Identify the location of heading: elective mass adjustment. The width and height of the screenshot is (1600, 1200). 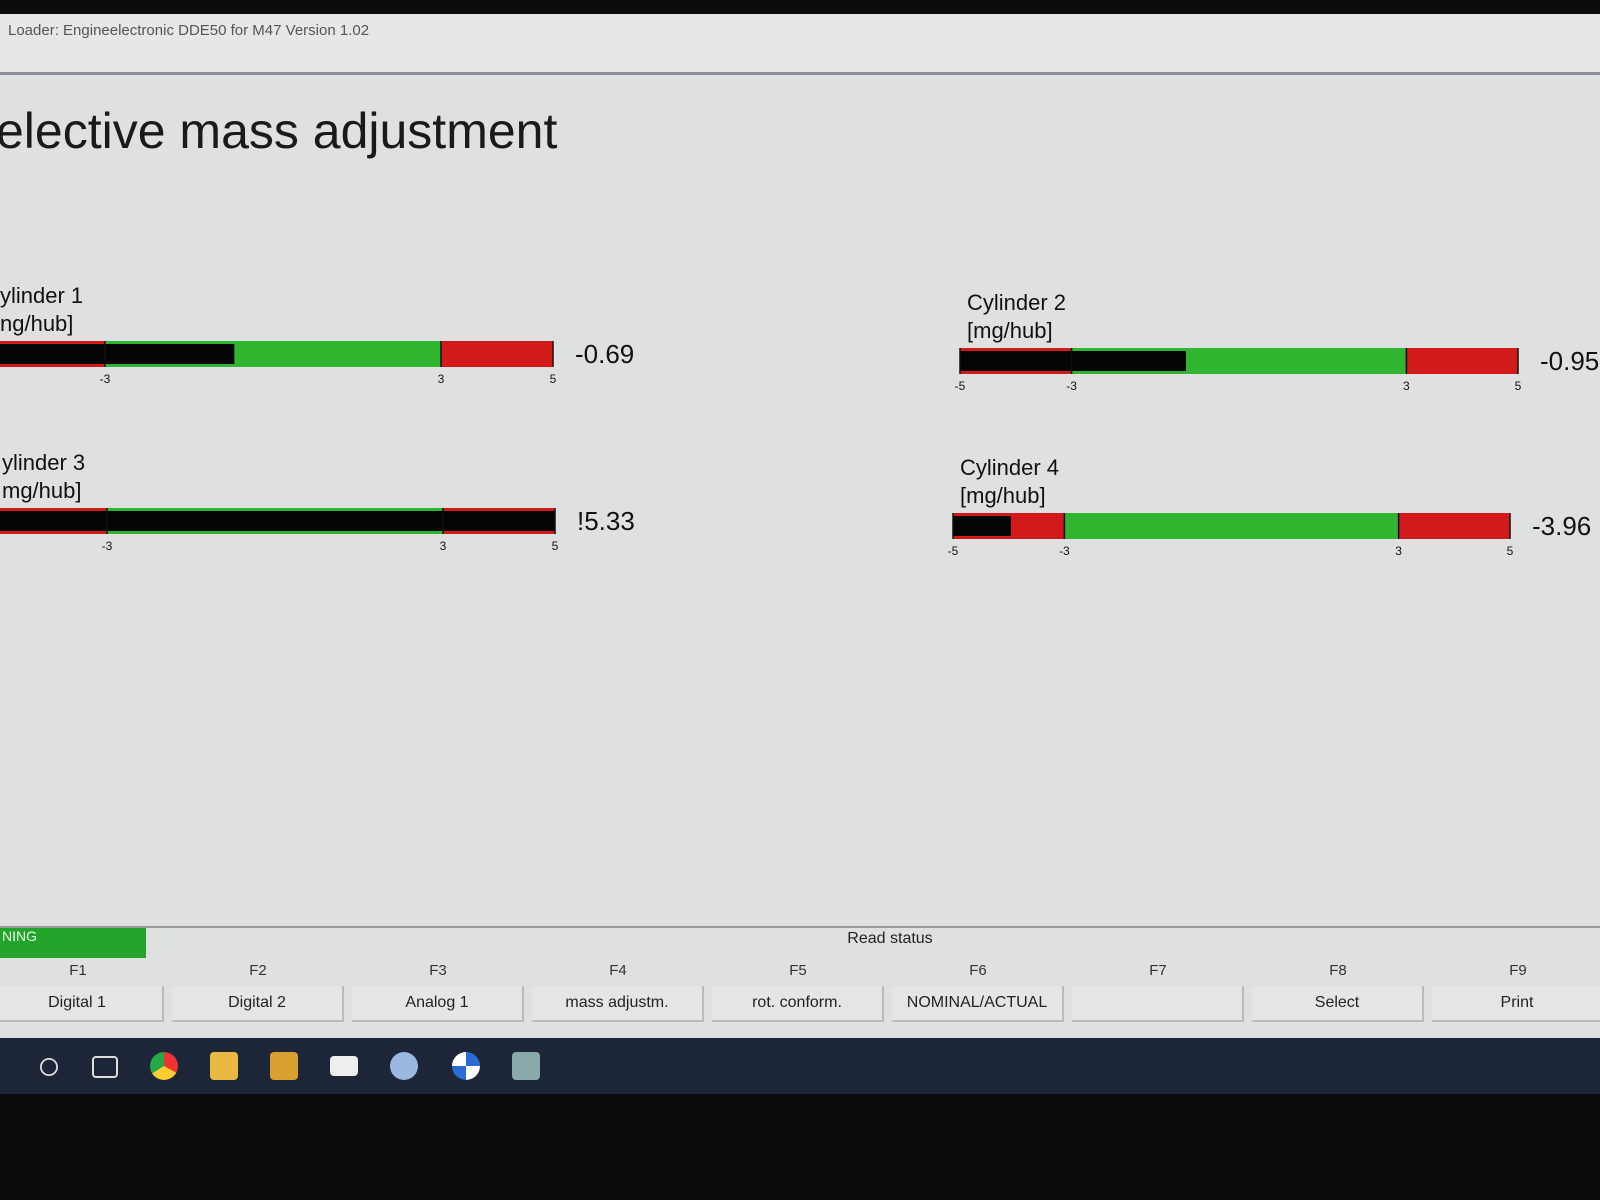
(279, 131).